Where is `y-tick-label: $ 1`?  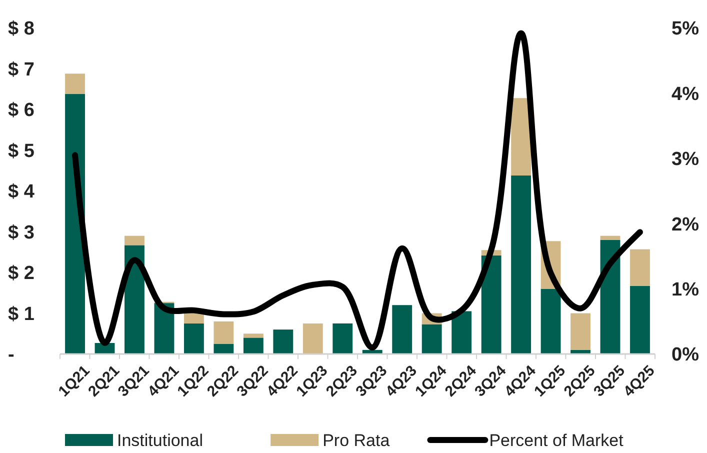 y-tick-label: $ 1 is located at coordinates (21, 314).